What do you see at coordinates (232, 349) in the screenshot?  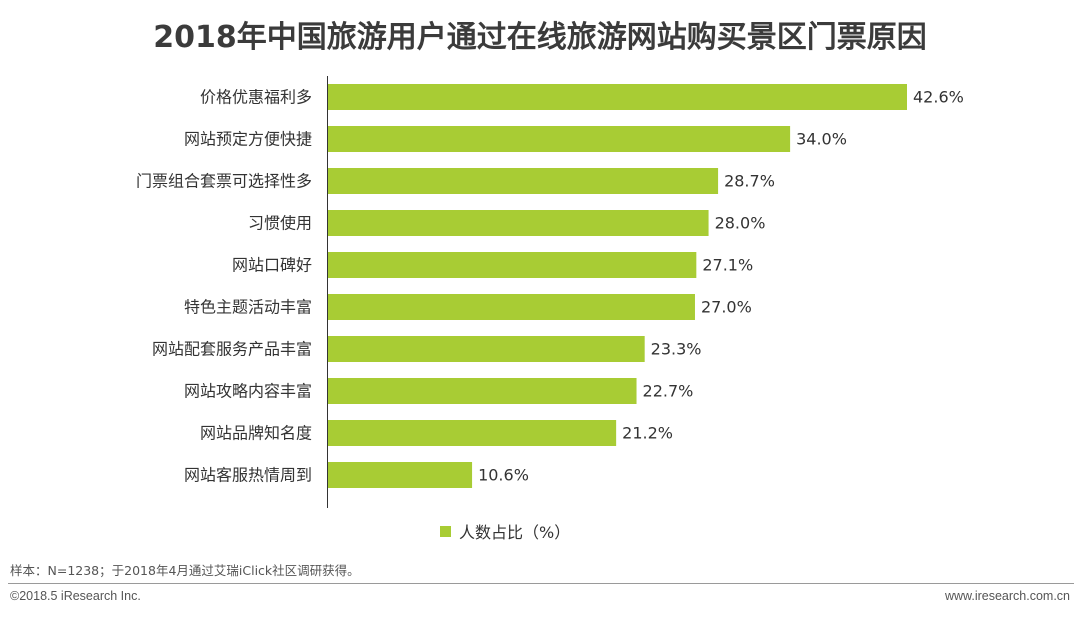 I see `category-label: 网站配套服务产品丰富` at bounding box center [232, 349].